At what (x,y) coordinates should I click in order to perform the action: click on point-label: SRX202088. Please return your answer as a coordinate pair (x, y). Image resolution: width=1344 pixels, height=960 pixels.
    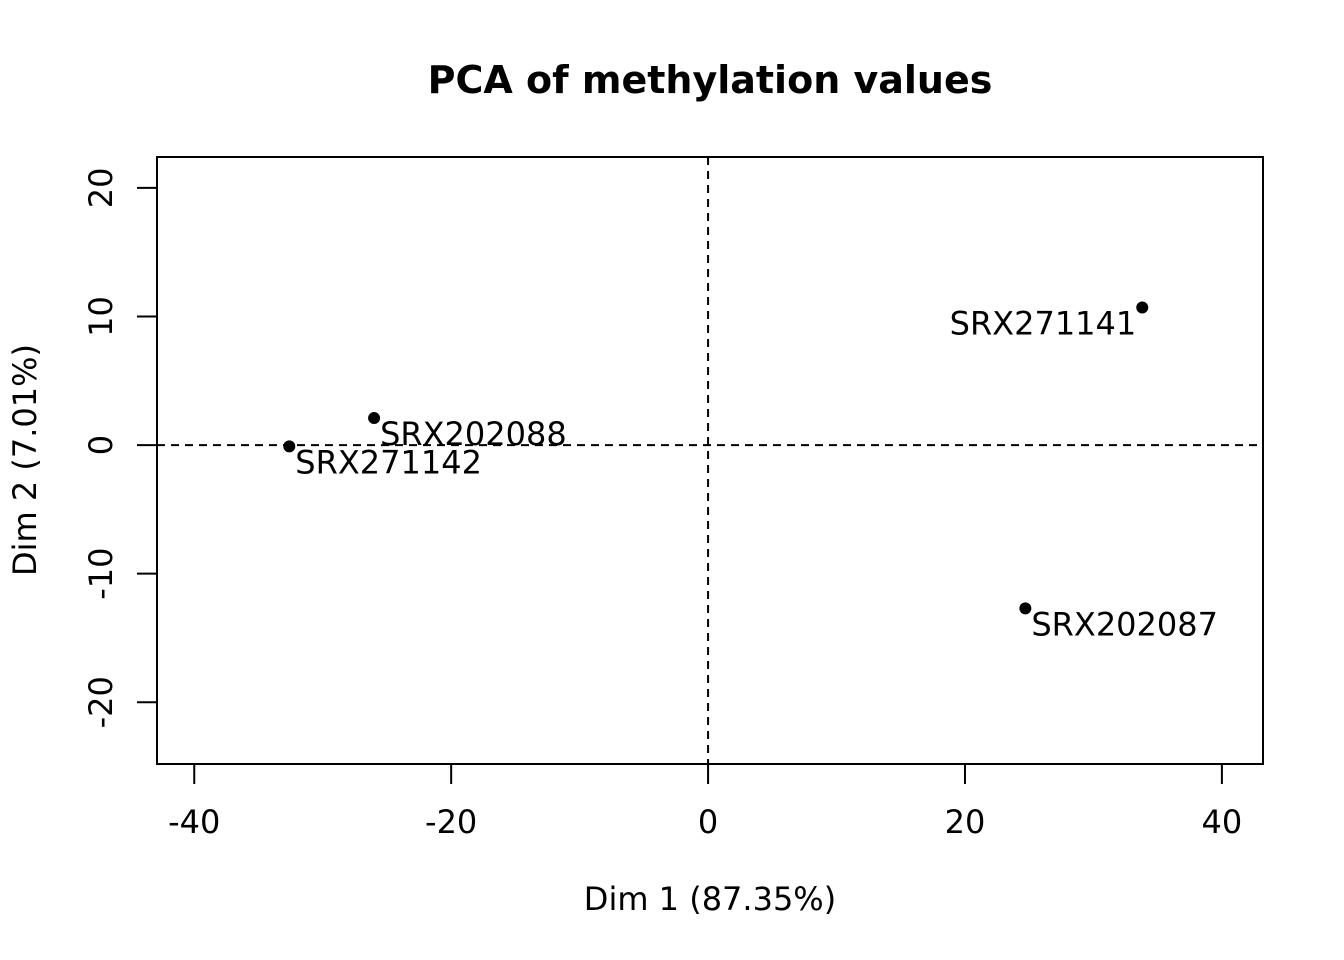
    Looking at the image, I should click on (473, 434).